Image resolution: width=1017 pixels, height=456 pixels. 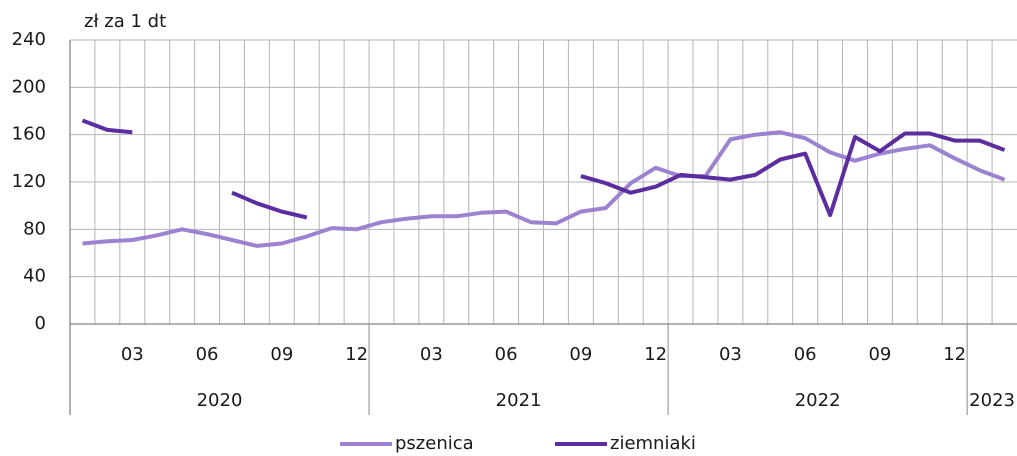 What do you see at coordinates (519, 400) in the screenshot?
I see `year-label: 2021` at bounding box center [519, 400].